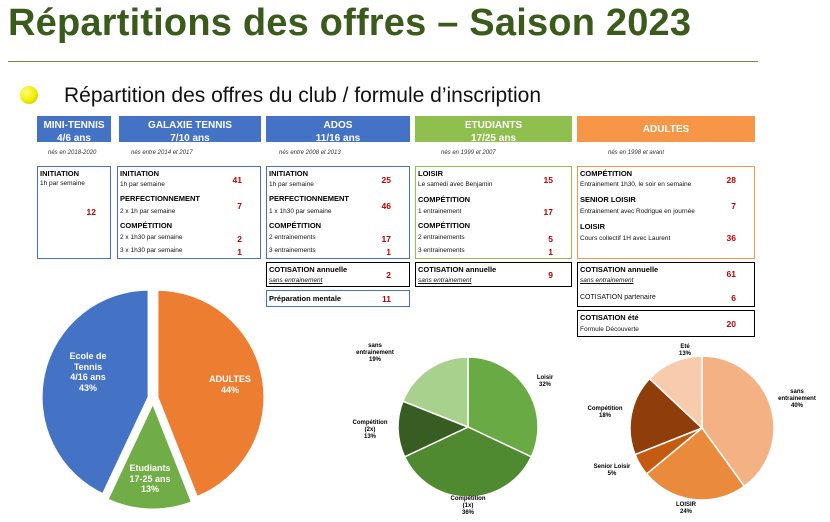 The height and width of the screenshot is (522, 830). Describe the element at coordinates (444, 225) in the screenshot. I see `etu-r3-label: COMPÉTITION` at that location.